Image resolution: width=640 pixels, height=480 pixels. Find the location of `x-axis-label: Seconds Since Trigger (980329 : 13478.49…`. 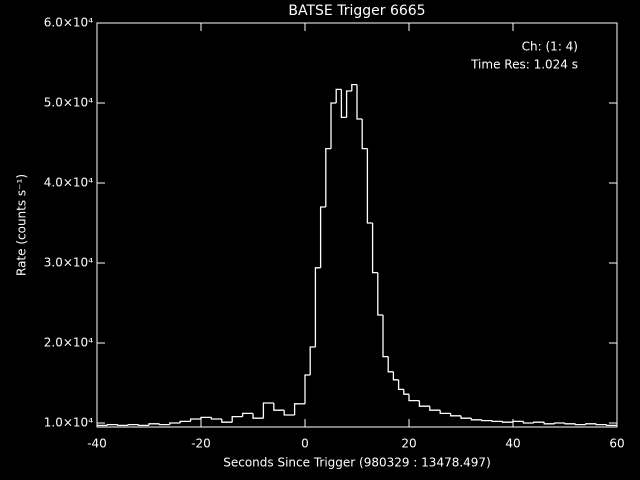

x-axis-label: Seconds Since Trigger (980329 : 13478.49… is located at coordinates (357, 463).